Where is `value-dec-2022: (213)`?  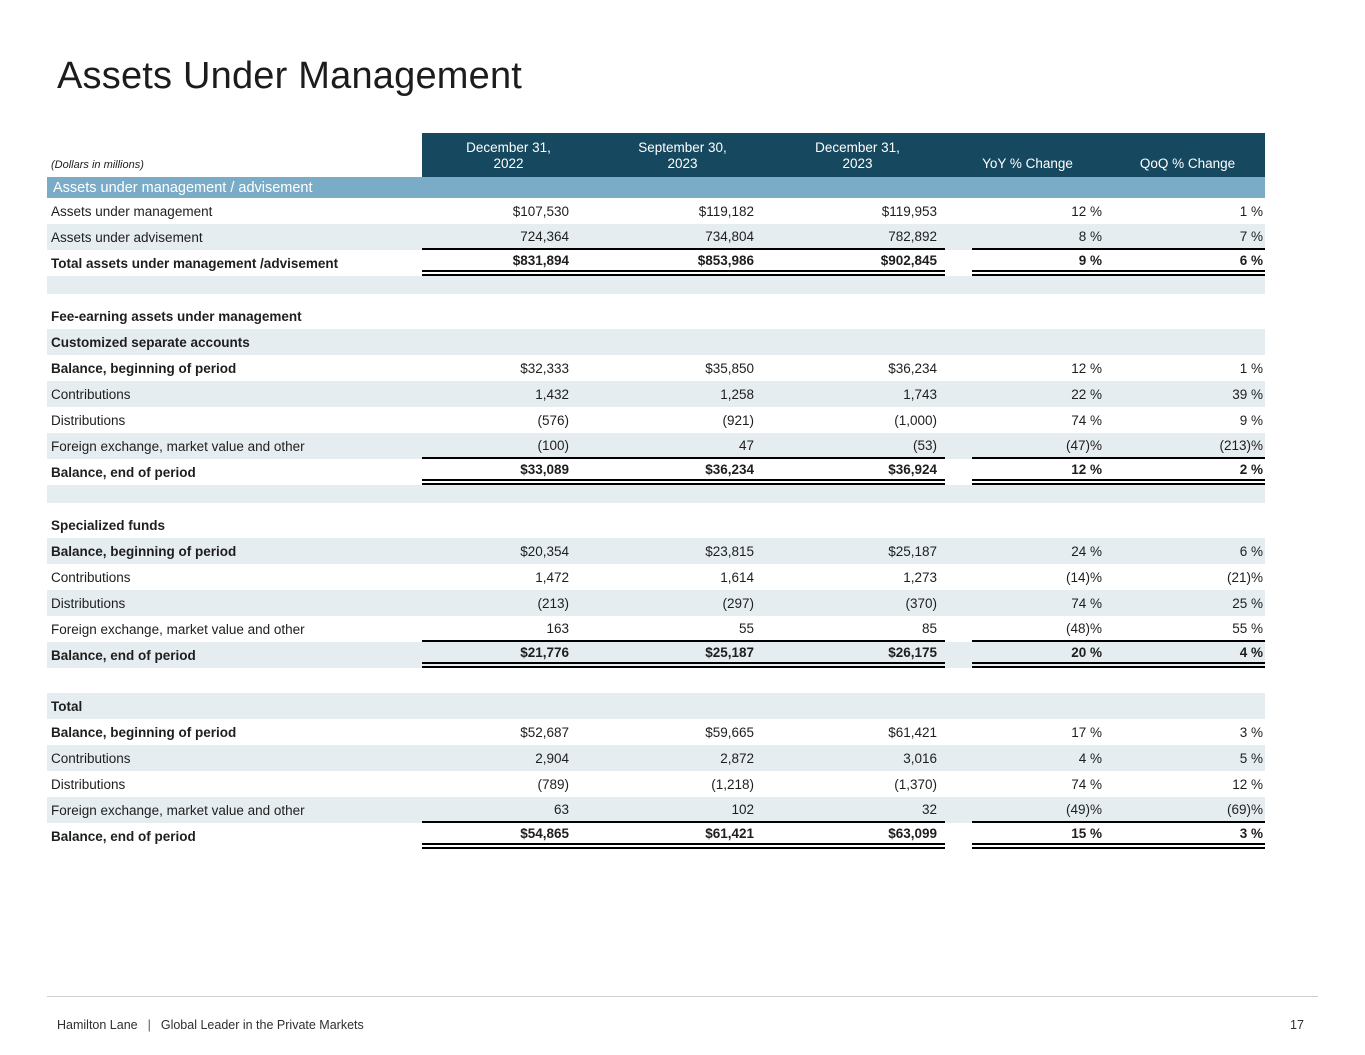 value-dec-2022: (213) is located at coordinates (553, 603).